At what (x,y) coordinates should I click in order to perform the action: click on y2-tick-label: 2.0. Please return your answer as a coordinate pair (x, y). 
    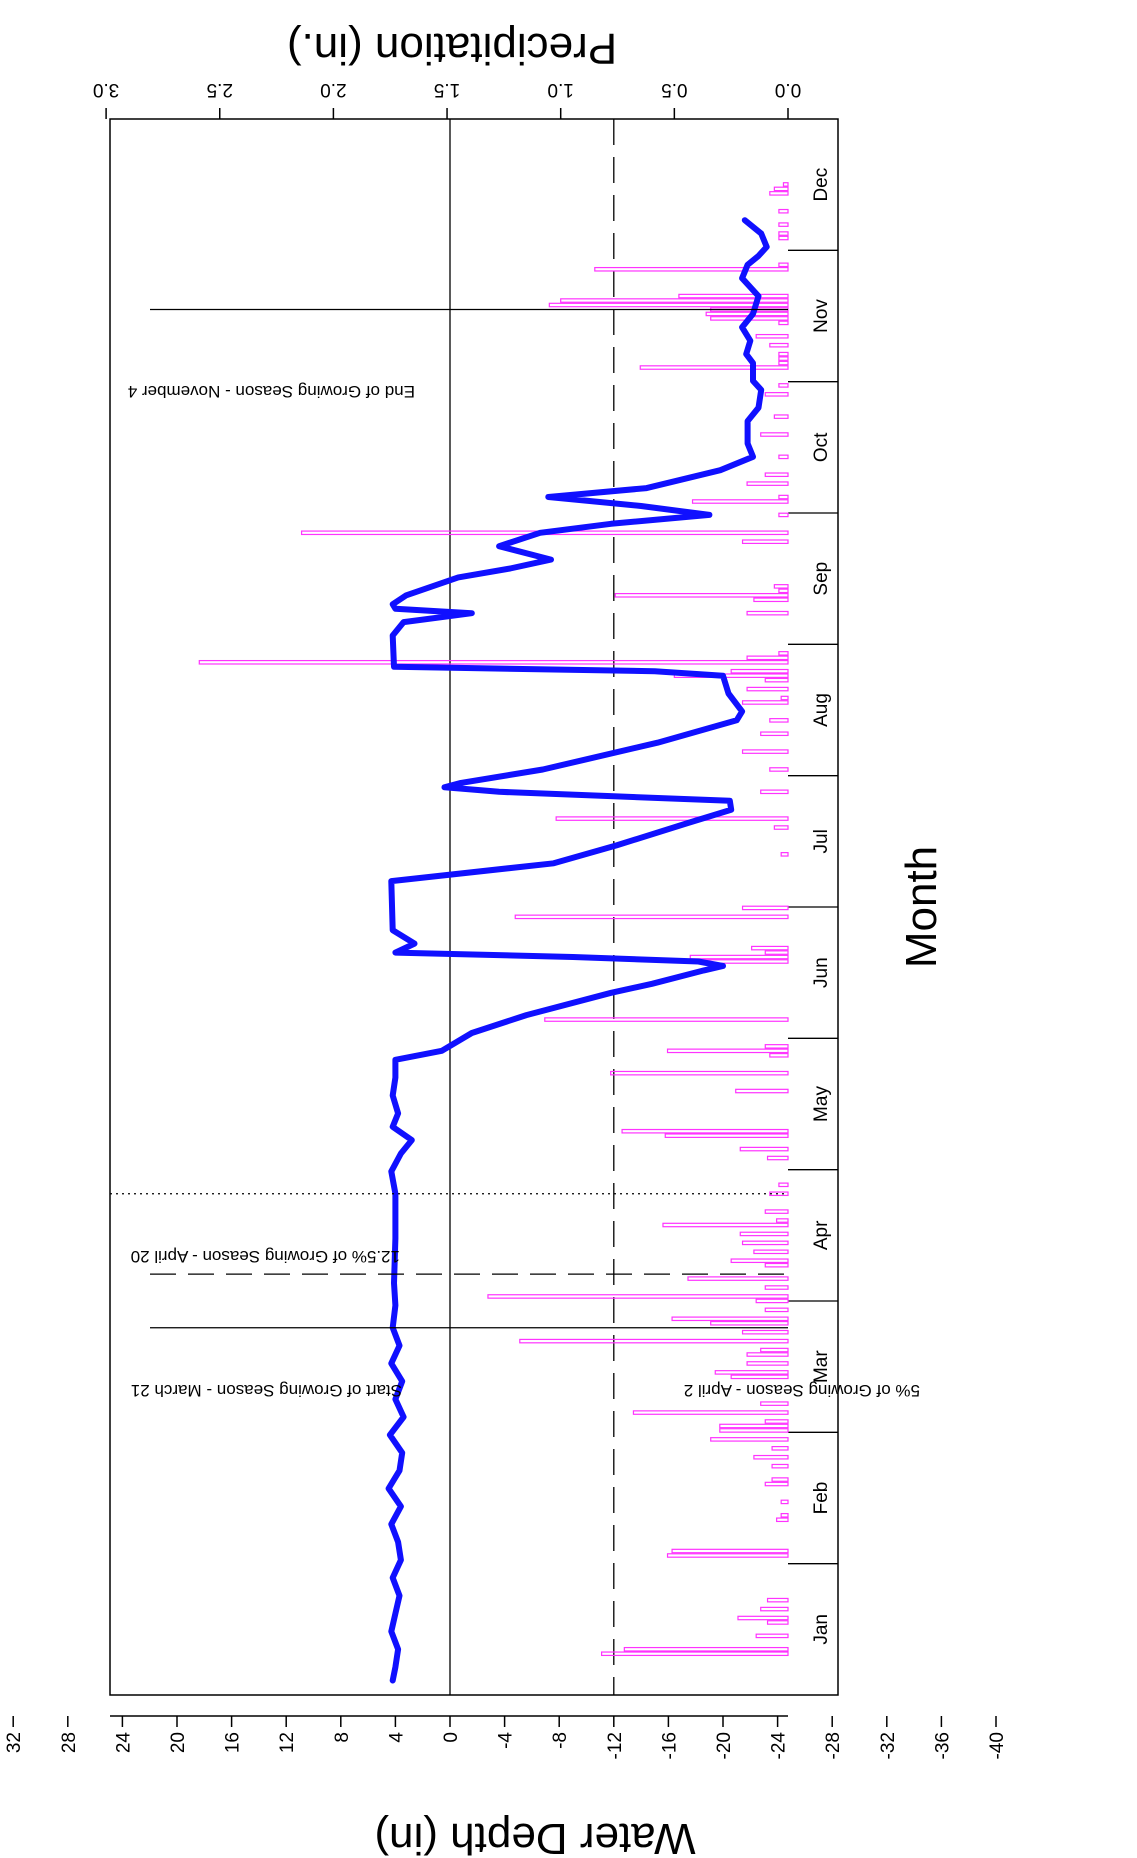
    Looking at the image, I should click on (333, 89).